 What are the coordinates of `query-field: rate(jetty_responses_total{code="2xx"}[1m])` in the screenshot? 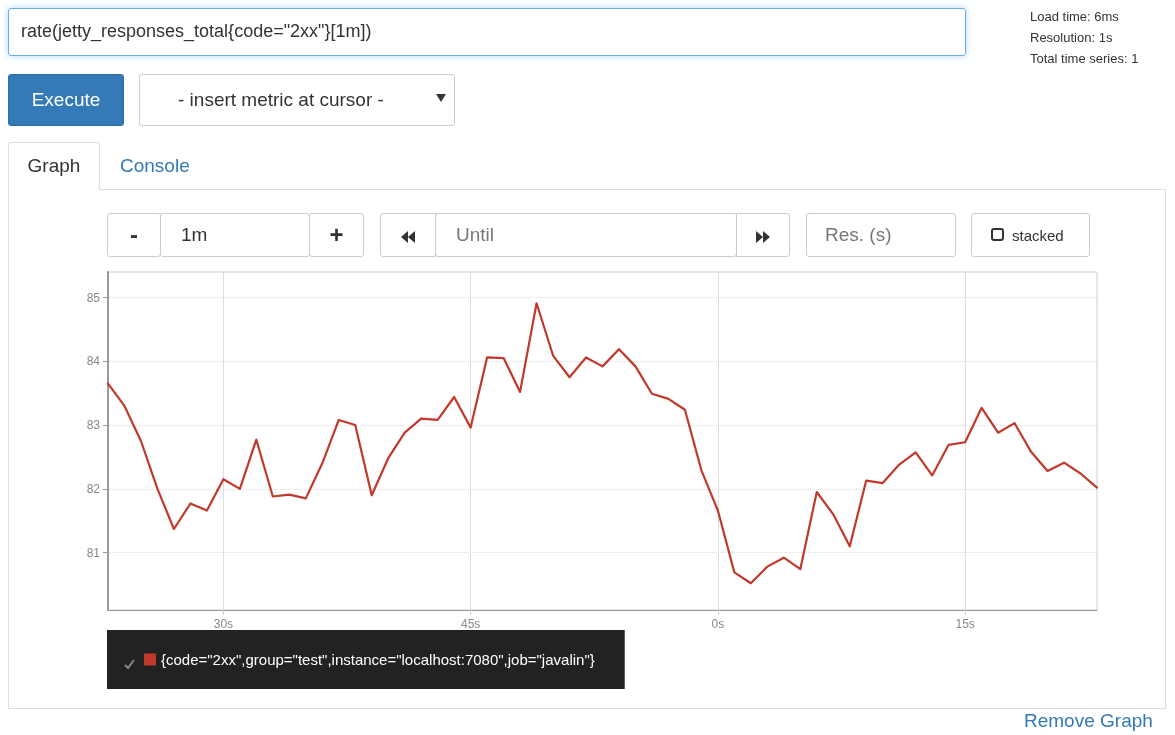 It's located at (487, 32).